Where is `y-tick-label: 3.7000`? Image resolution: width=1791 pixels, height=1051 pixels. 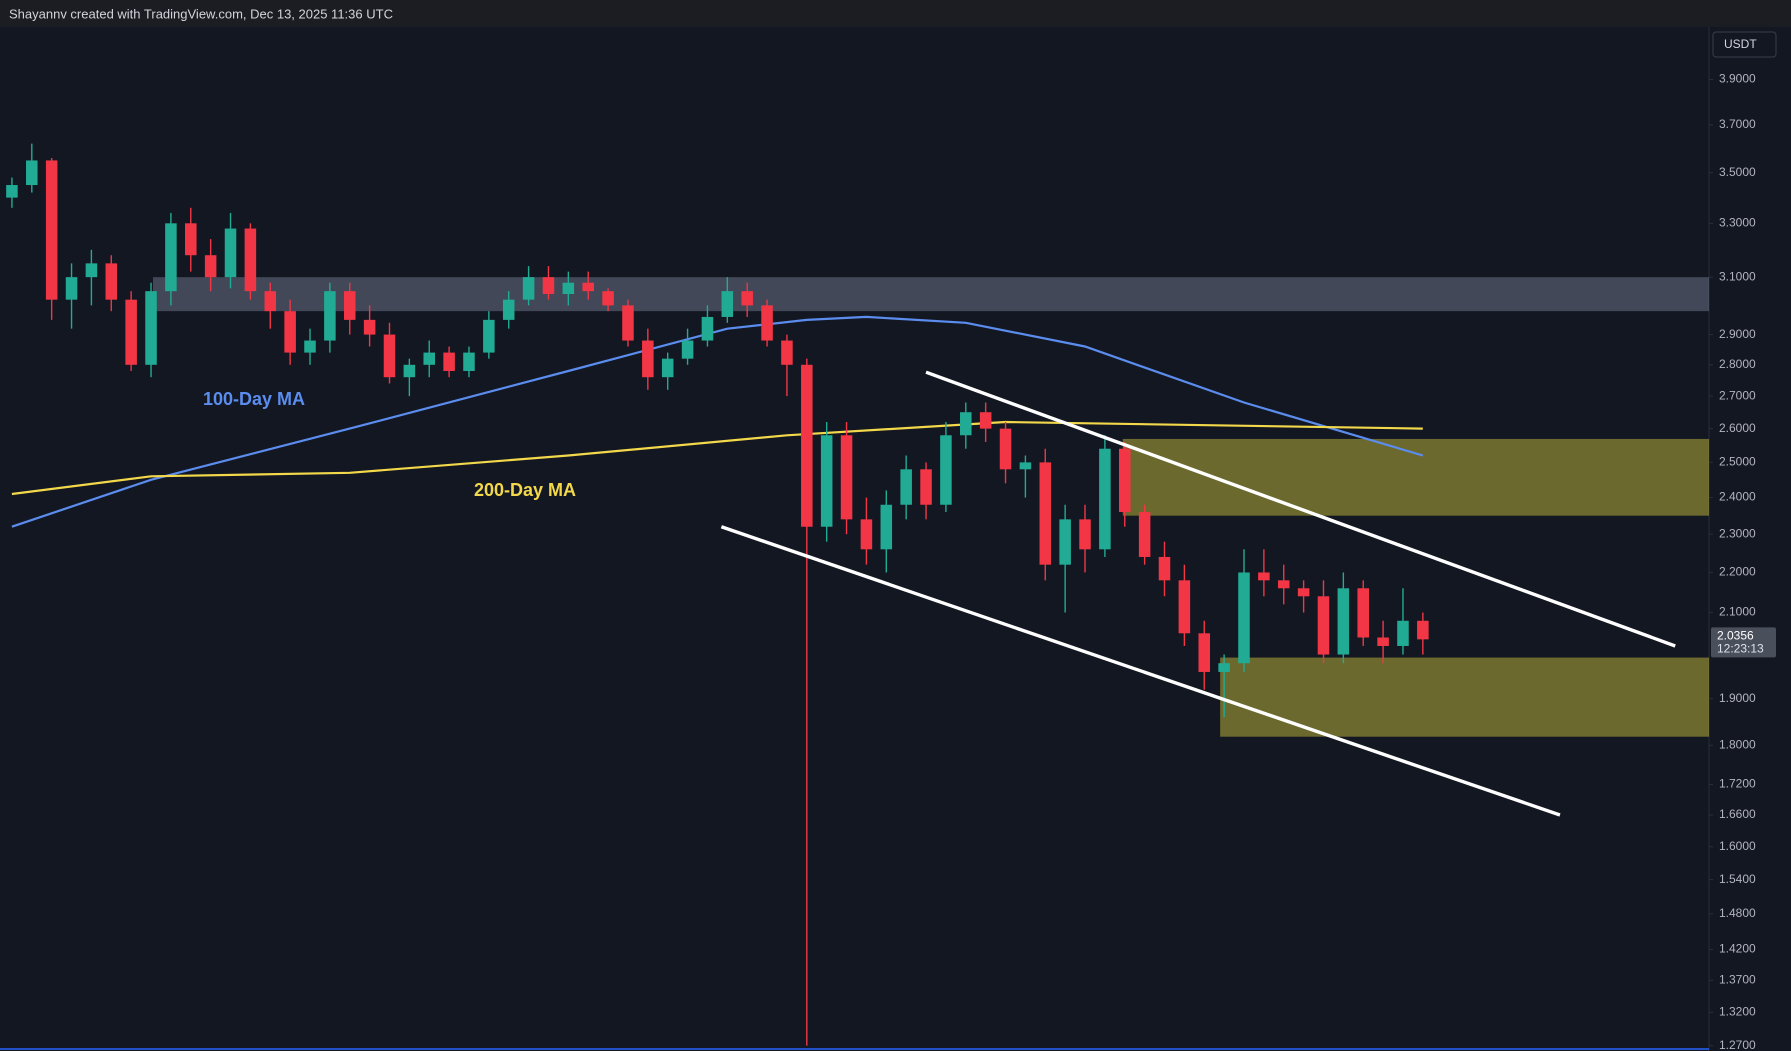 y-tick-label: 3.7000 is located at coordinates (1737, 124).